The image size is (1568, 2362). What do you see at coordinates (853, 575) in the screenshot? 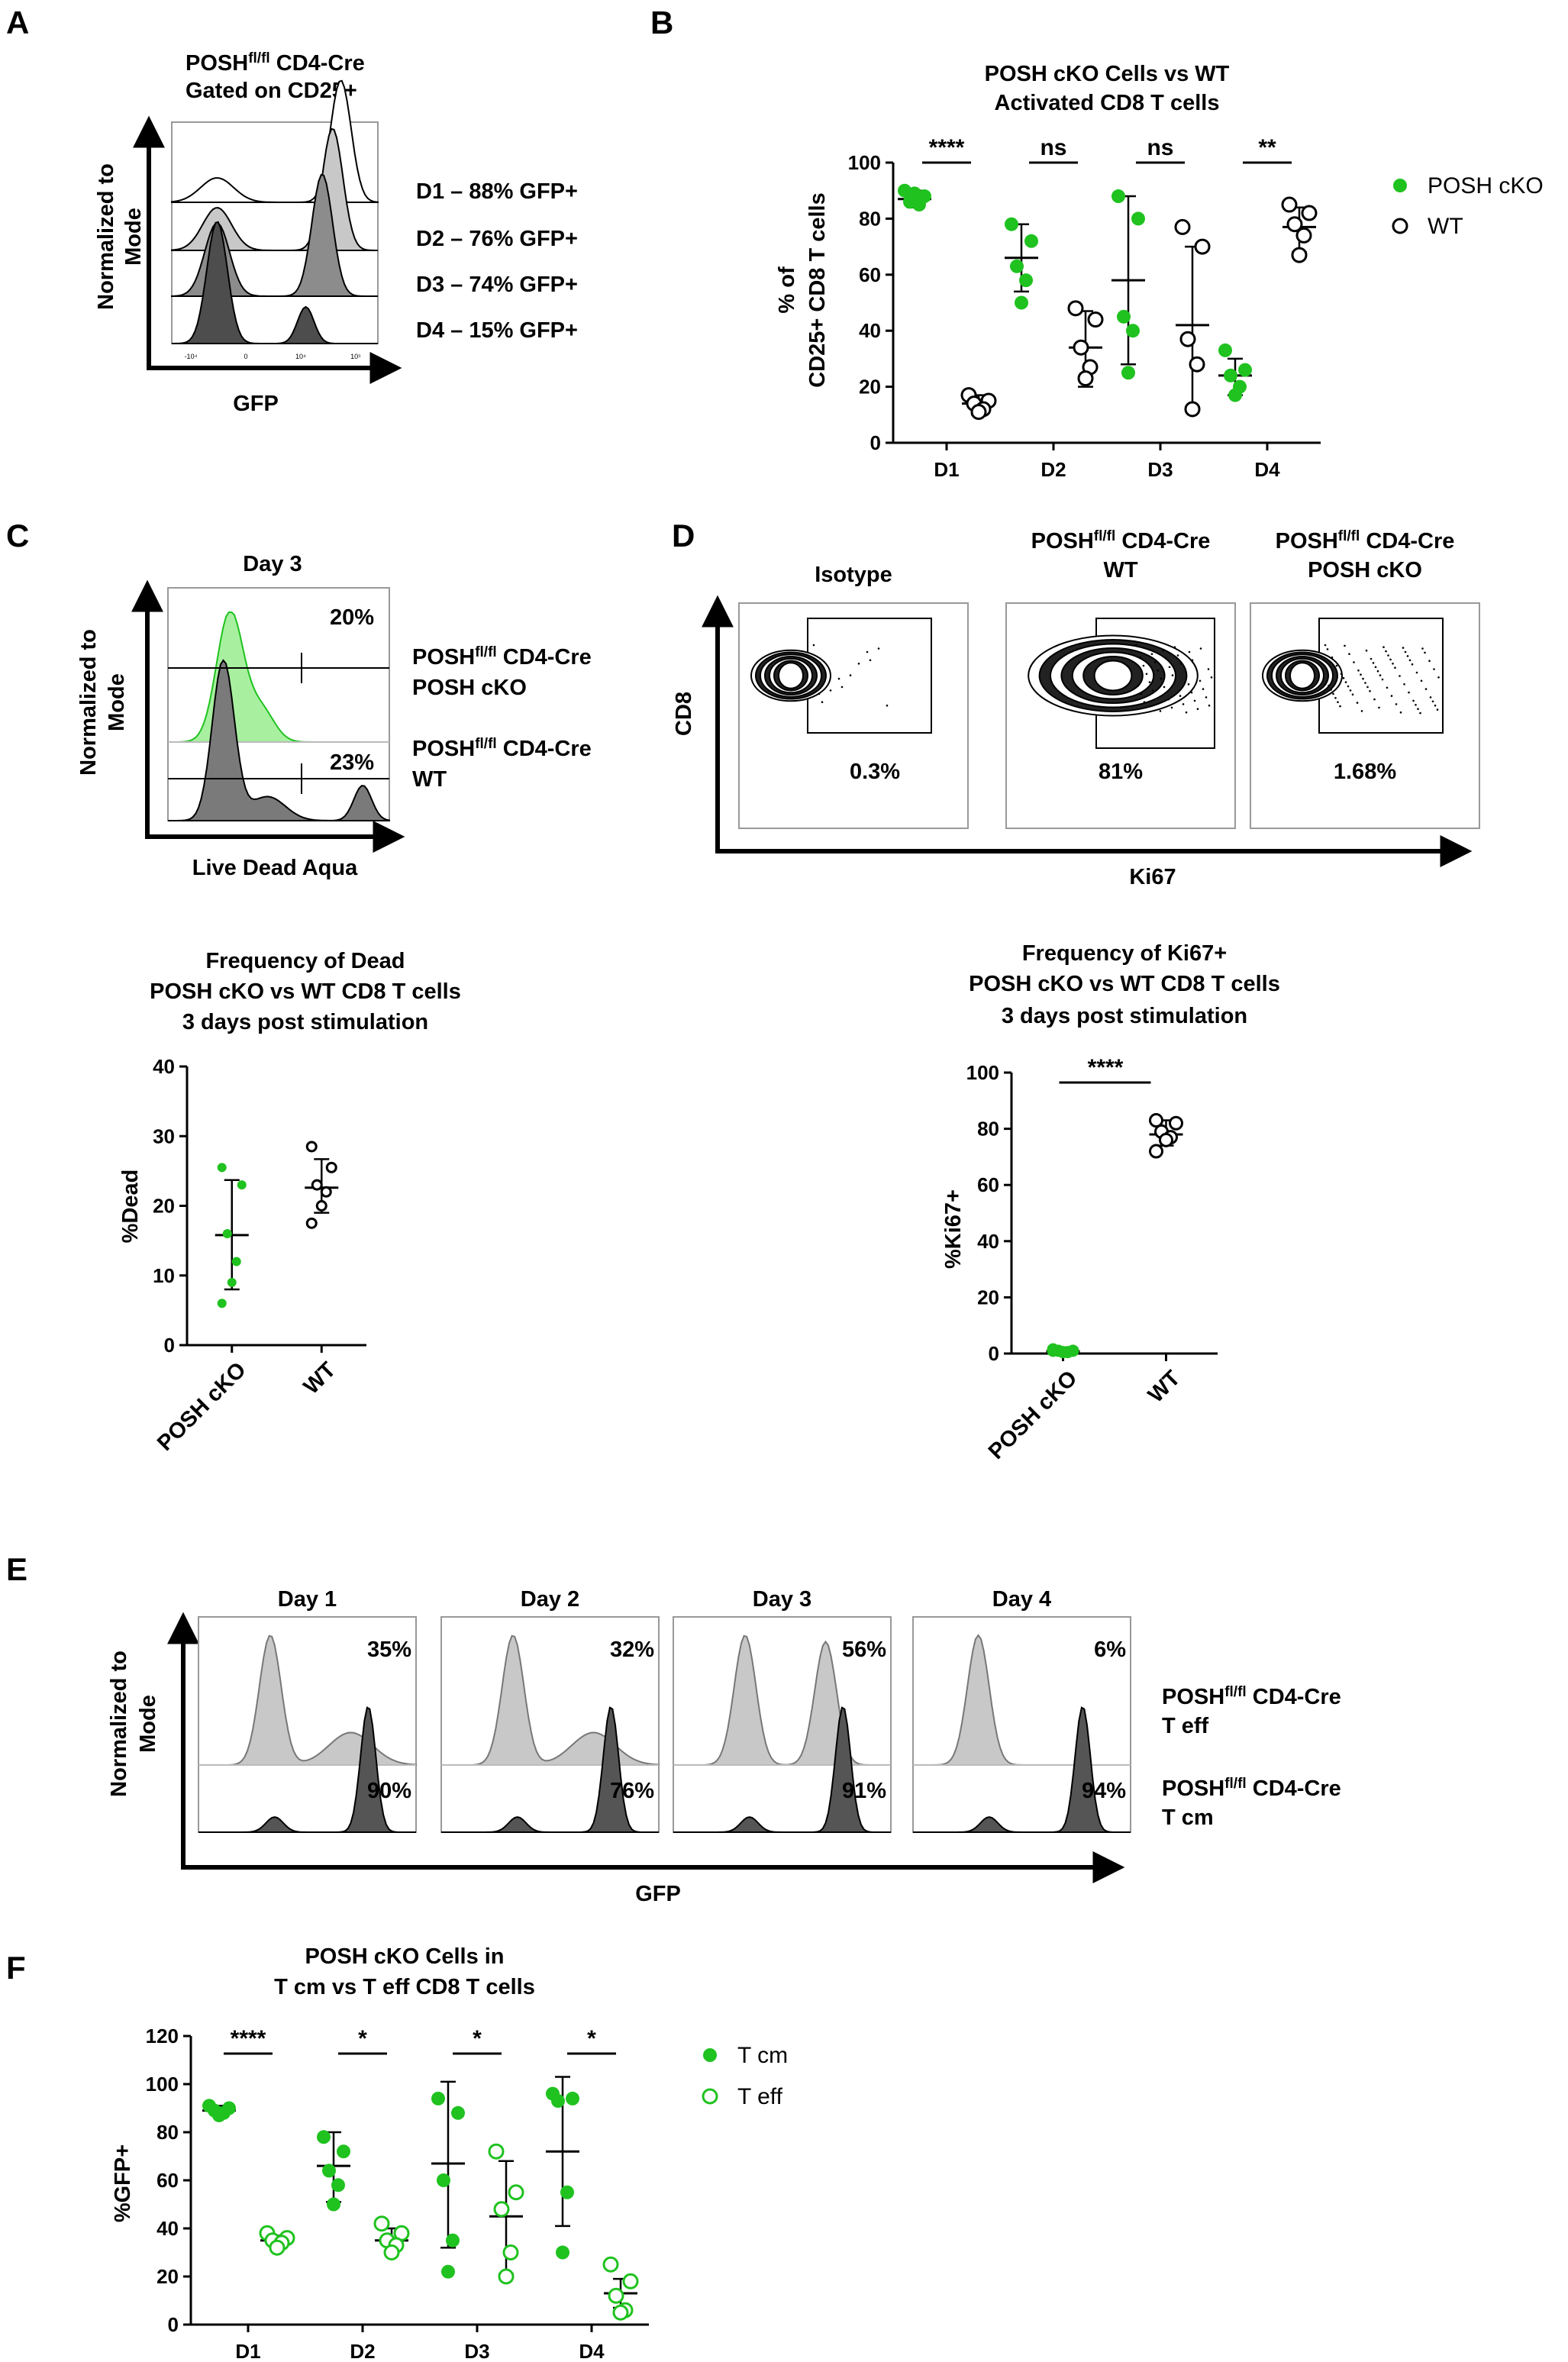
I see `flow-plot-title: Isotype` at bounding box center [853, 575].